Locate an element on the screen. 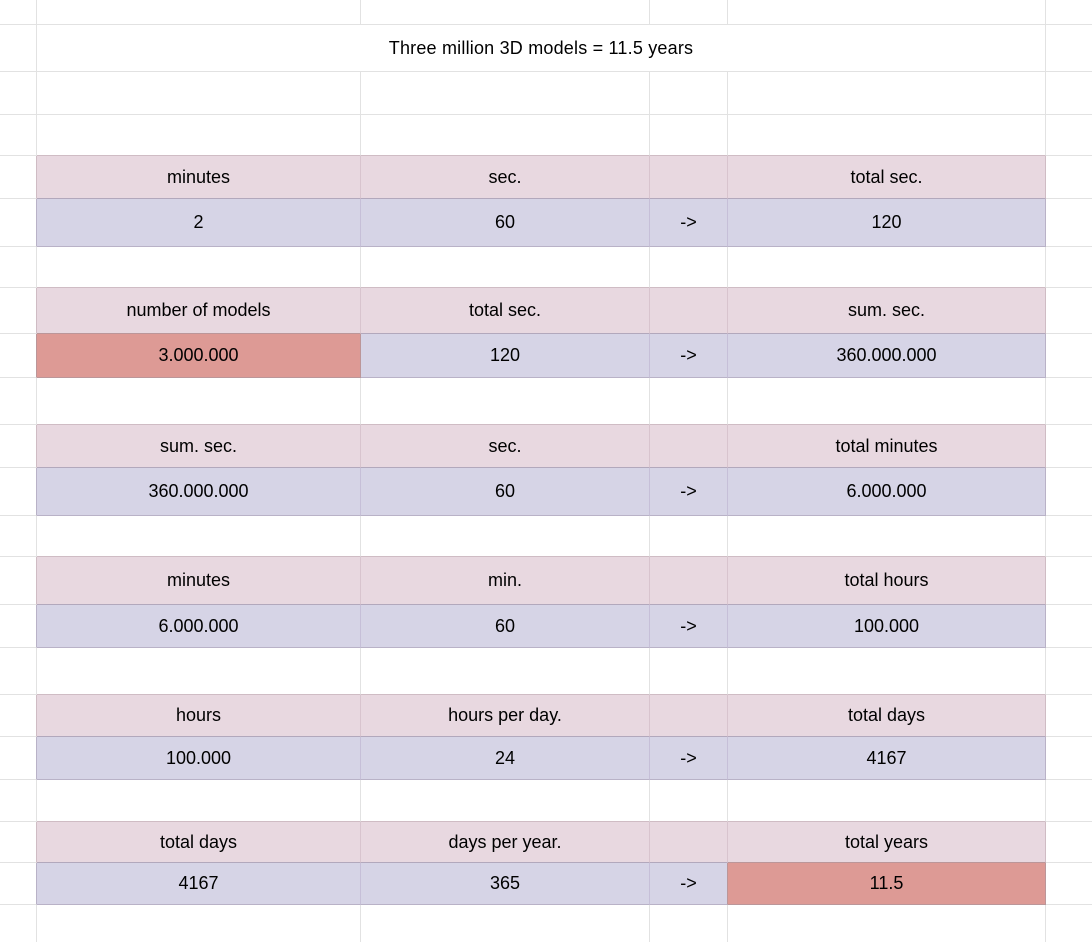 This screenshot has width=1092, height=942. value-cell-2: 2 is located at coordinates (199, 223).